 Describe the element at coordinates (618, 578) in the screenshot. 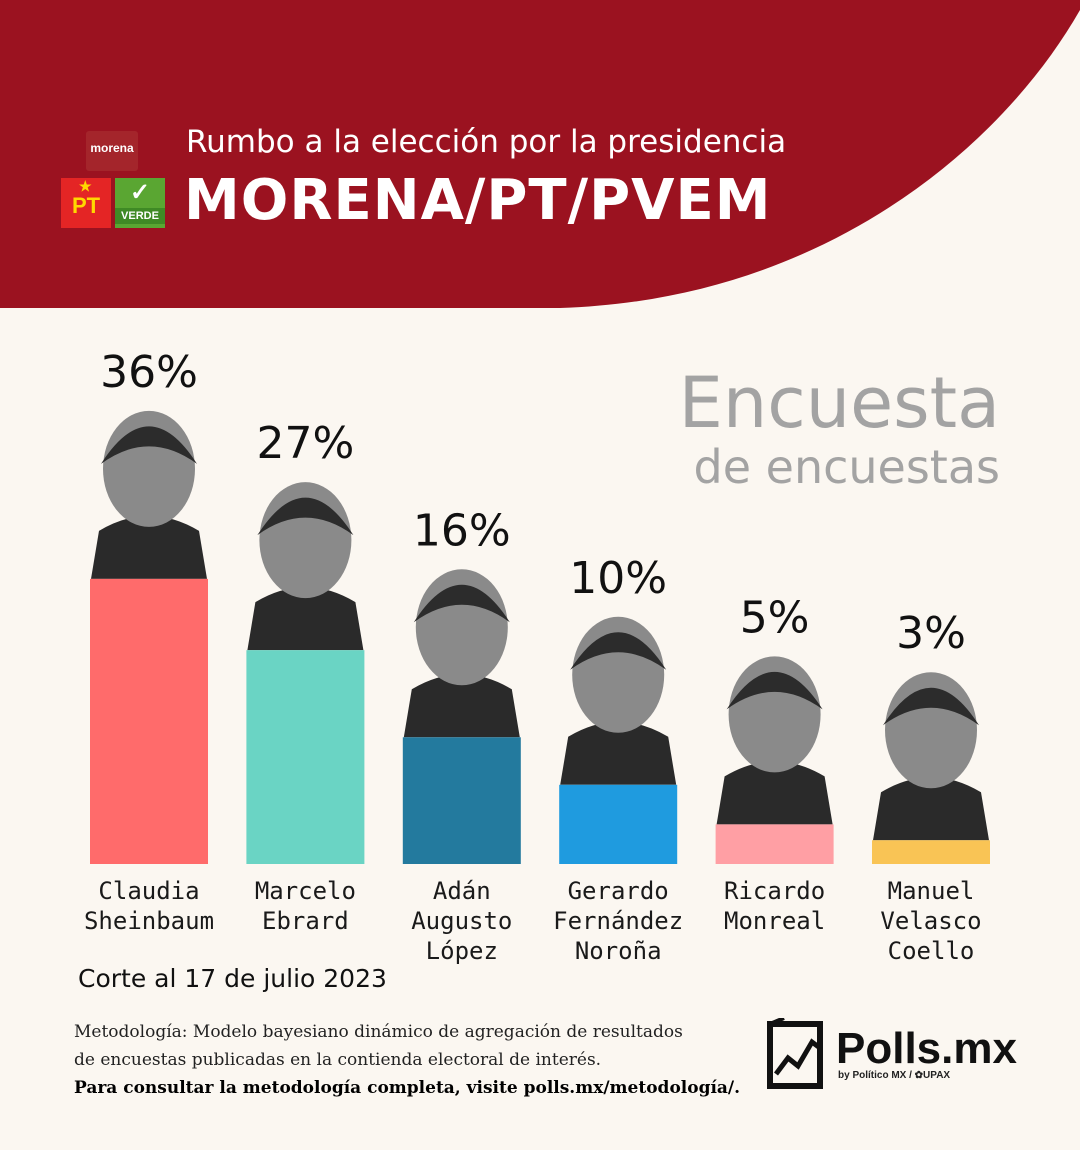

I see `value-label: 10%` at that location.